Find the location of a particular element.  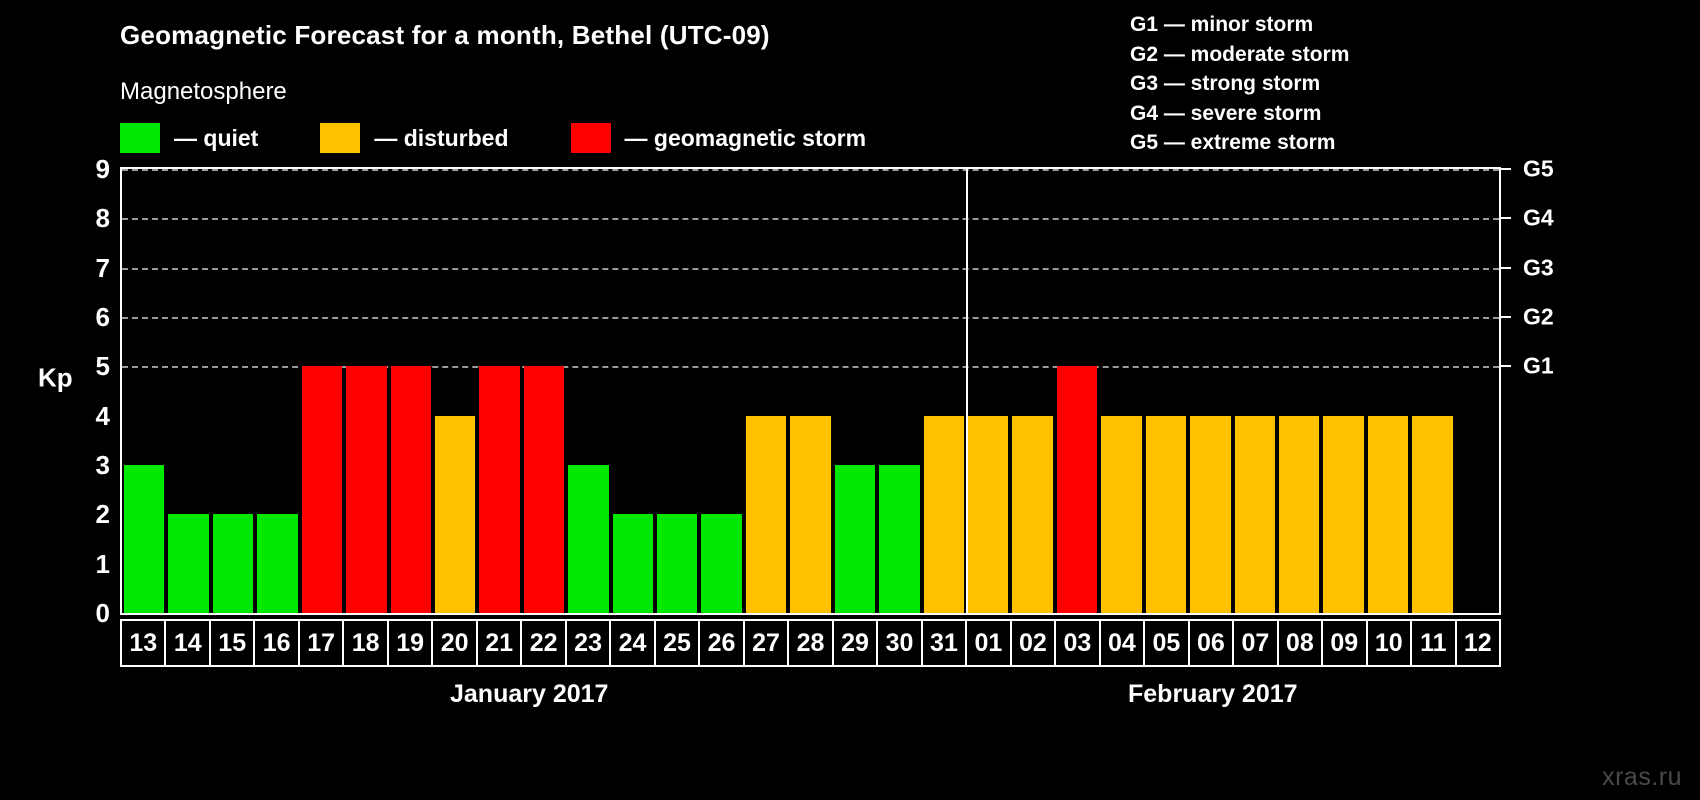

day-cell: 29 is located at coordinates (855, 643).